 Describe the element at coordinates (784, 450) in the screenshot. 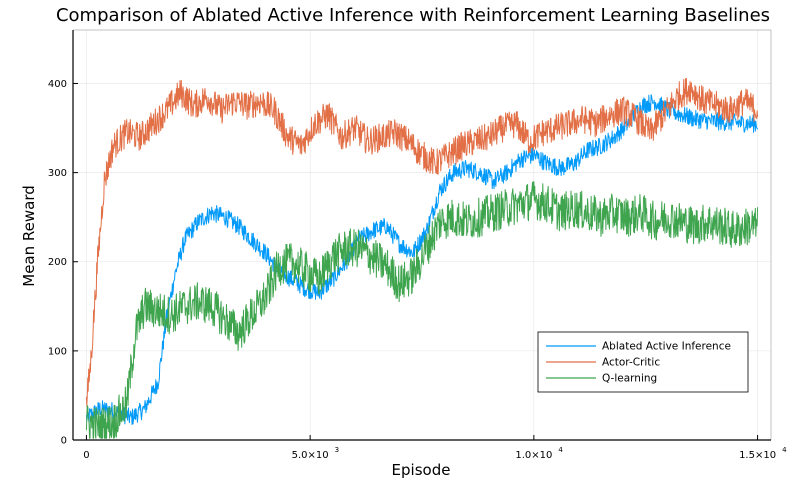

I see `x-tick-exponent-3: 4` at that location.